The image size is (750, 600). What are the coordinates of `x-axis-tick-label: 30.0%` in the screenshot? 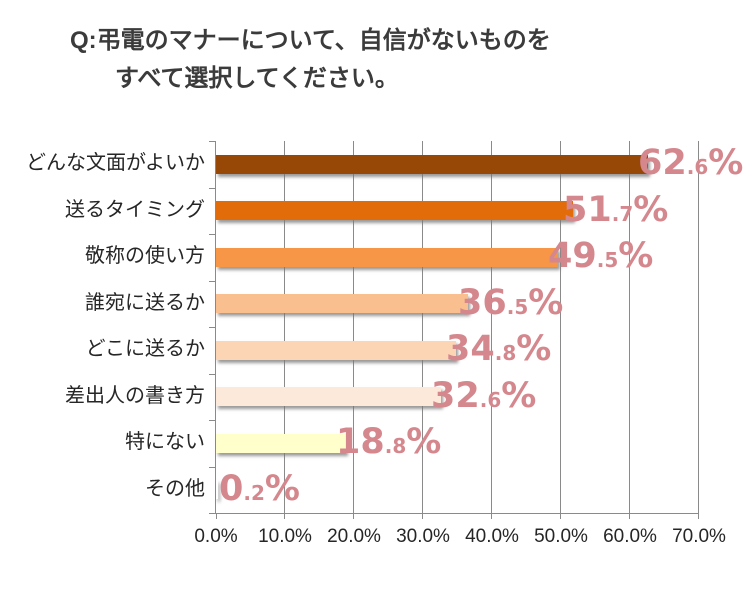 It's located at (423, 536).